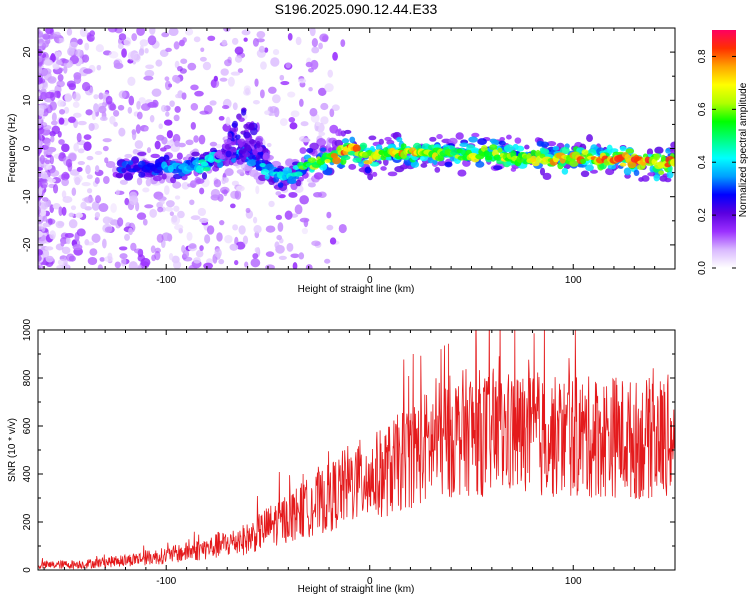  I want to click on snr-xlabel: Height of straight line (km), so click(356, 589).